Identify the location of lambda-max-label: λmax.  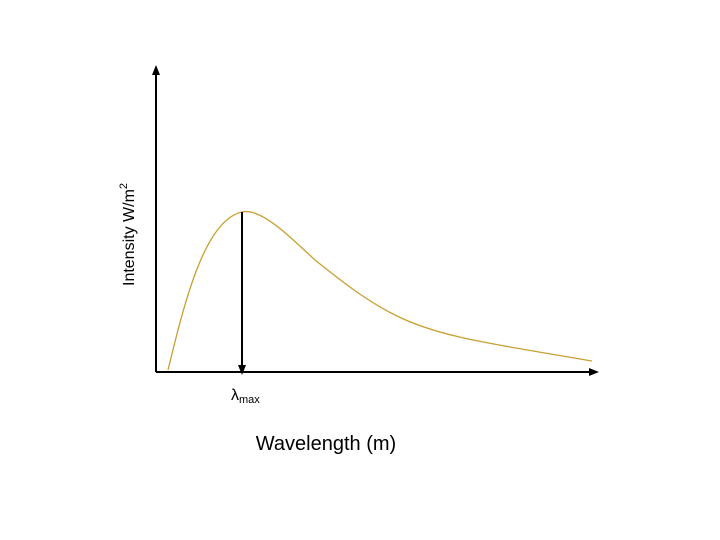
(245, 396).